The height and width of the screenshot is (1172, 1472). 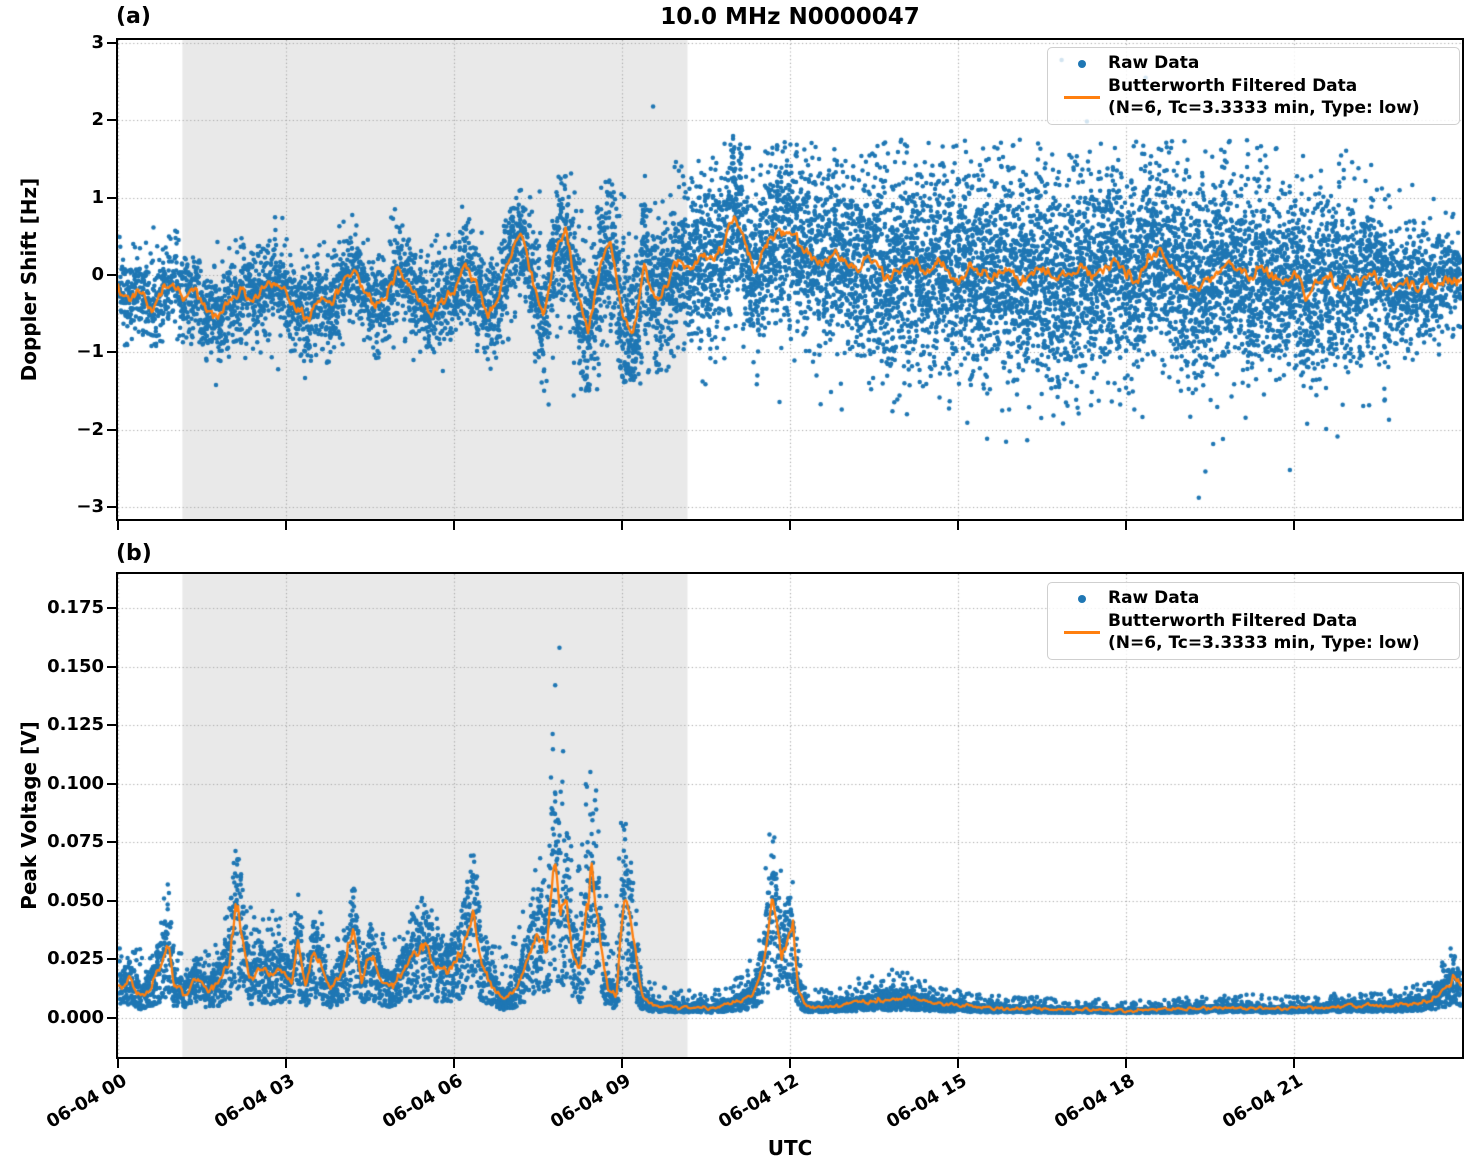 I want to click on panel-a-tag: (a), so click(x=133, y=16).